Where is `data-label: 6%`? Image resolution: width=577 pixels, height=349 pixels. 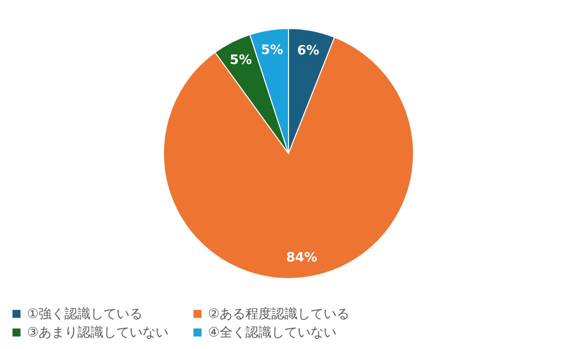
data-label: 6% is located at coordinates (308, 50).